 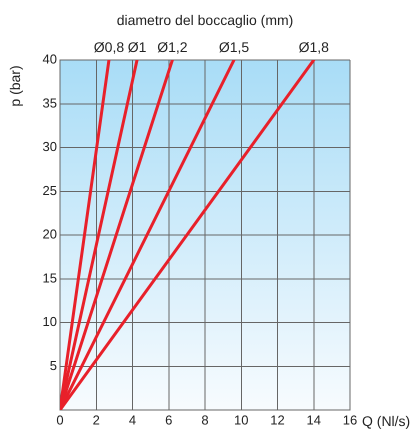 I want to click on series-label: Ø0,8, so click(x=109, y=47).